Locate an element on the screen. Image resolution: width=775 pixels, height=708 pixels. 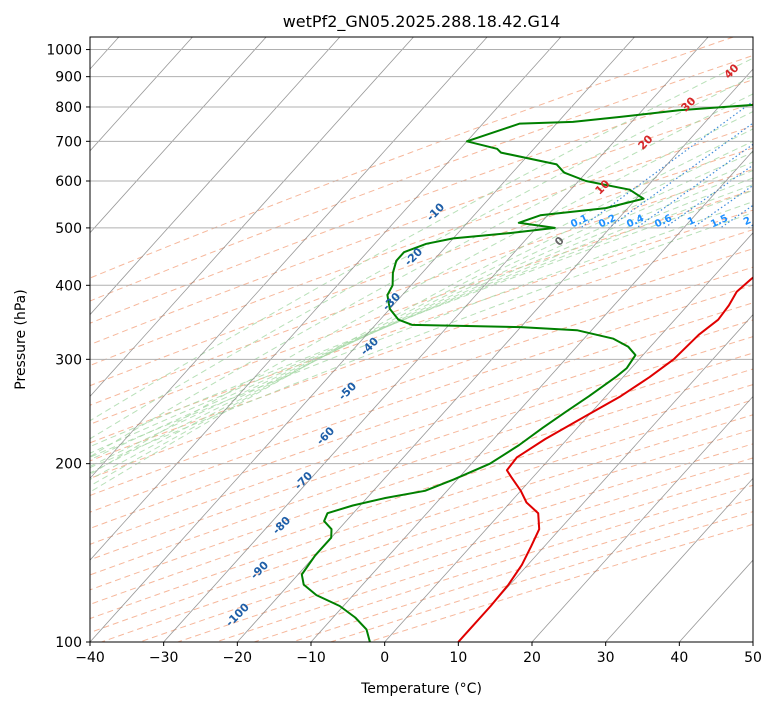
moist-adiabat-label: 0 is located at coordinates (559, 241).